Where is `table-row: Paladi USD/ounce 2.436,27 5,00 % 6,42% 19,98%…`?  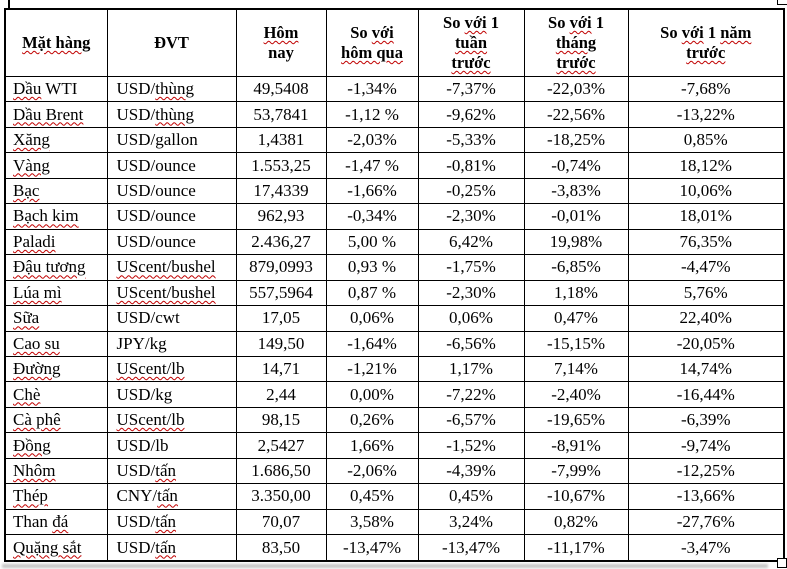 table-row: Paladi USD/ounce 2.436,27 5,00 % 6,42% 19,98%… is located at coordinates (394, 242).